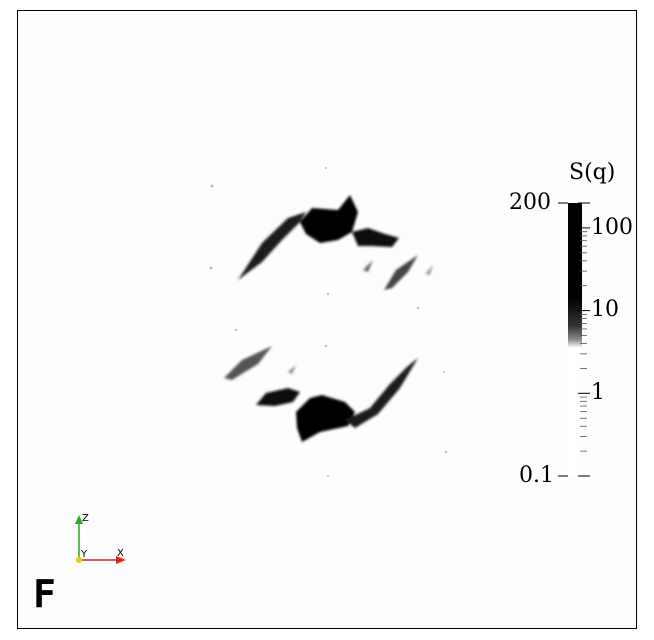  Describe the element at coordinates (530, 202) in the screenshot. I see `colorbar-label-200: 200` at that location.